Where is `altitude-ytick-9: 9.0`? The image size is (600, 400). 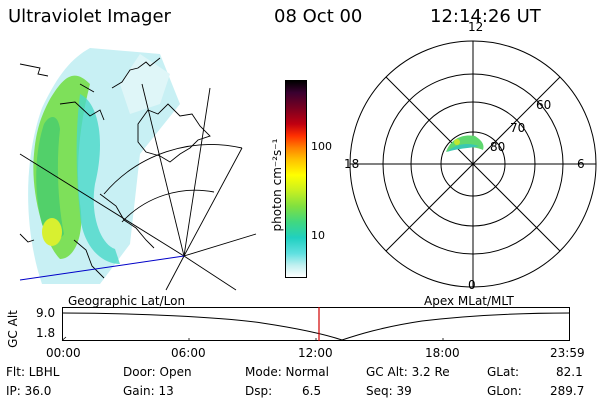
altitude-ytick-9: 9.0 is located at coordinates (46, 313).